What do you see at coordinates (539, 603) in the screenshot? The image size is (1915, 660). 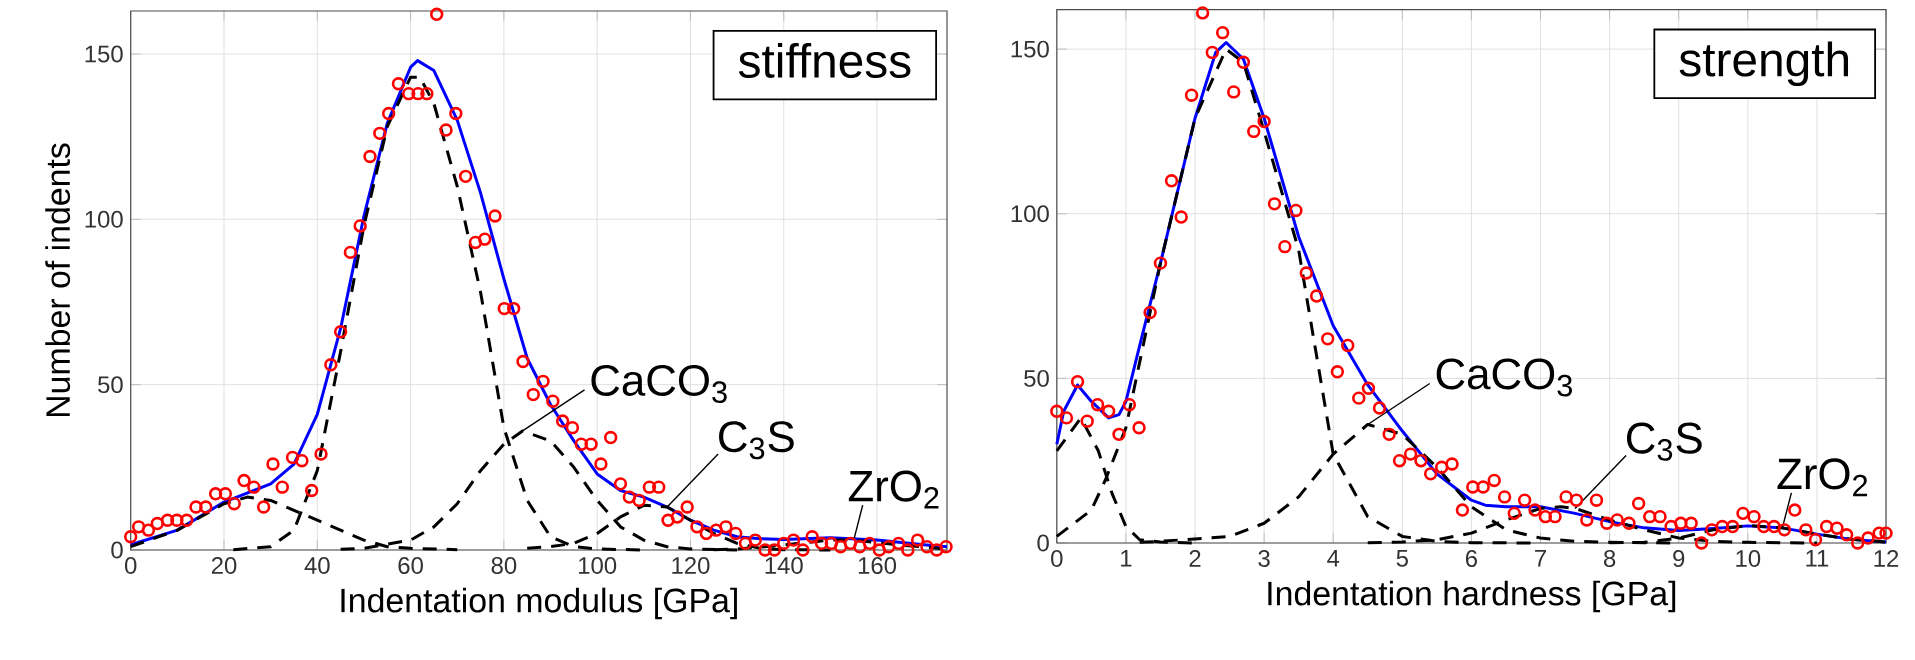 I see `x-axis-title: Indentation modulus [GPa]` at bounding box center [539, 603].